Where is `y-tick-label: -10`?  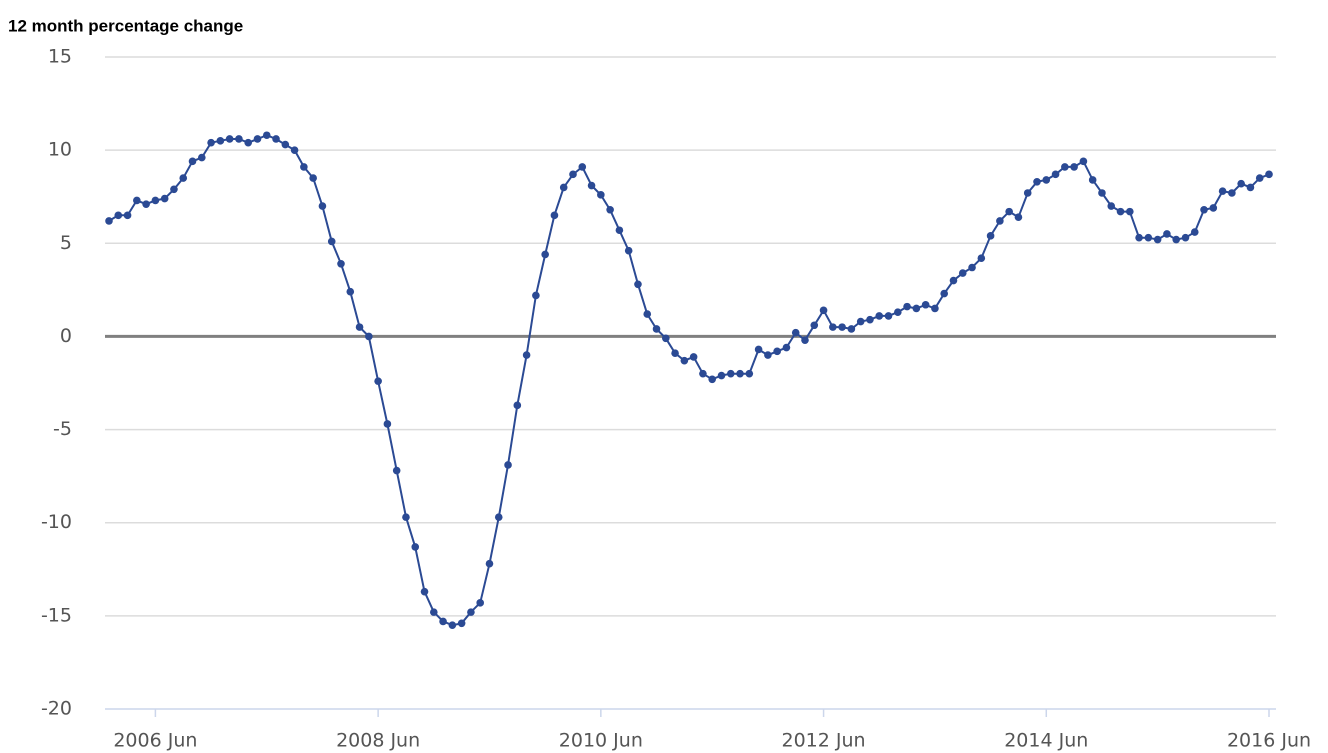
y-tick-label: -10 is located at coordinates (56, 522).